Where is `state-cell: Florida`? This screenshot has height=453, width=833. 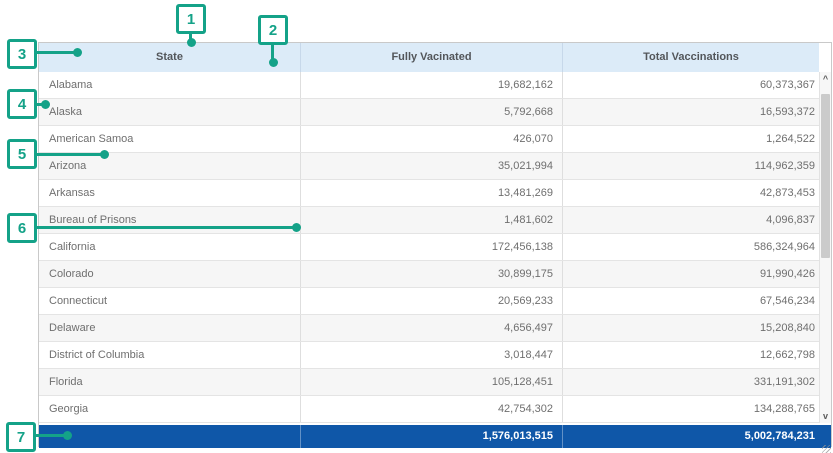
state-cell: Florida is located at coordinates (170, 382).